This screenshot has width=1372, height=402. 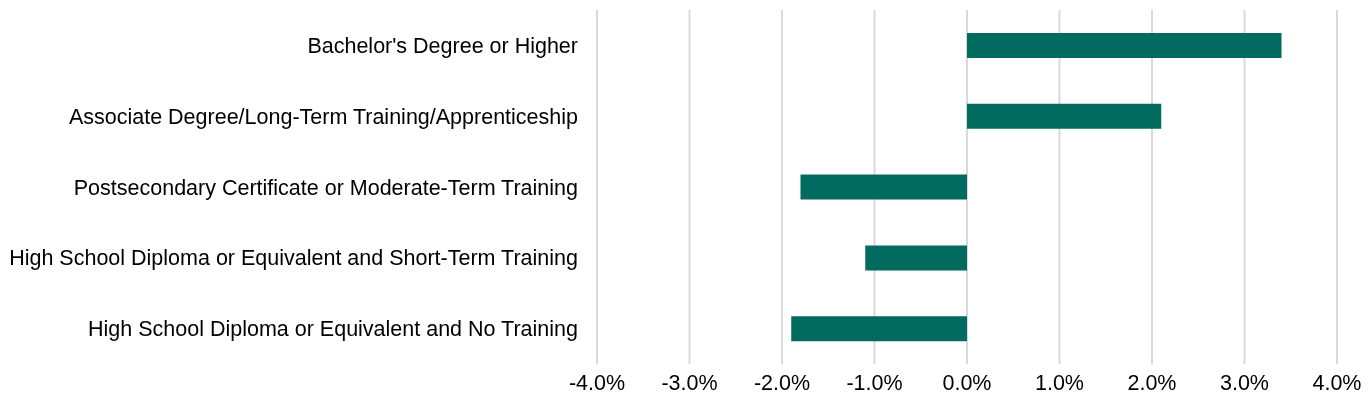 I want to click on y-tick-label: Postsecondary Certificate or Moderate-Term Training, so click(x=325, y=187).